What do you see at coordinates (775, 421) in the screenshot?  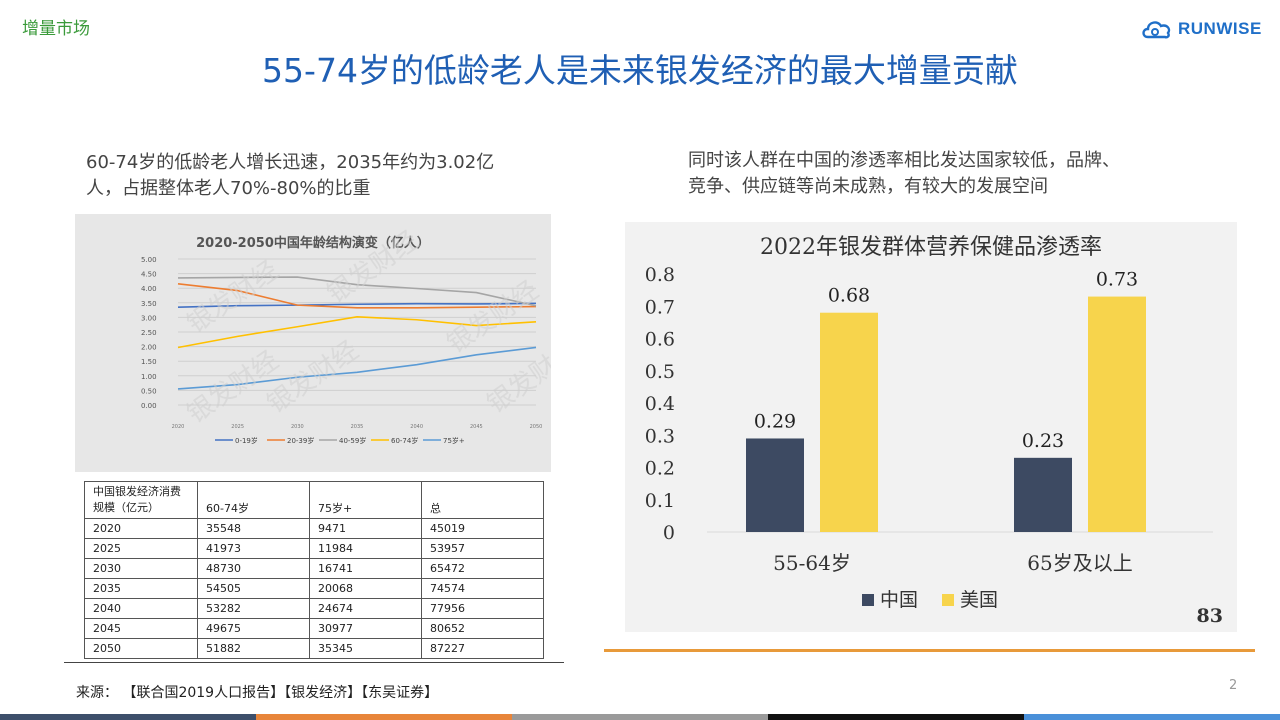 I see `data-label: 0.29` at bounding box center [775, 421].